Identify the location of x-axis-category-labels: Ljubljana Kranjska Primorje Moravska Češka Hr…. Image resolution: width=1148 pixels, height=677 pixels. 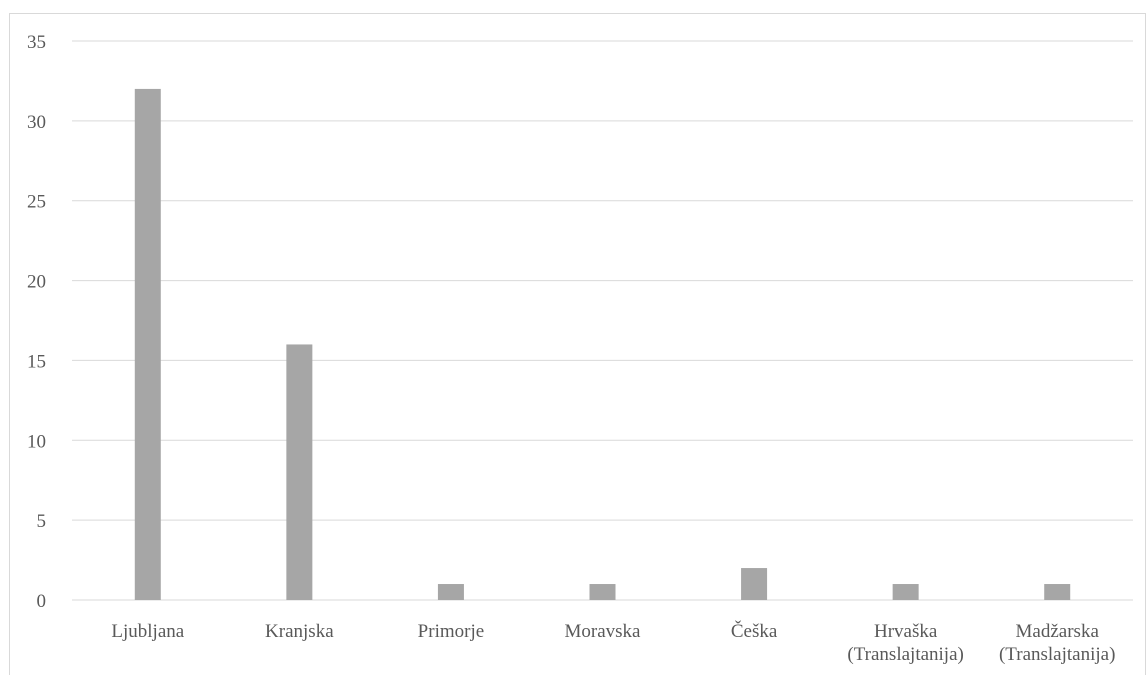
(613, 642).